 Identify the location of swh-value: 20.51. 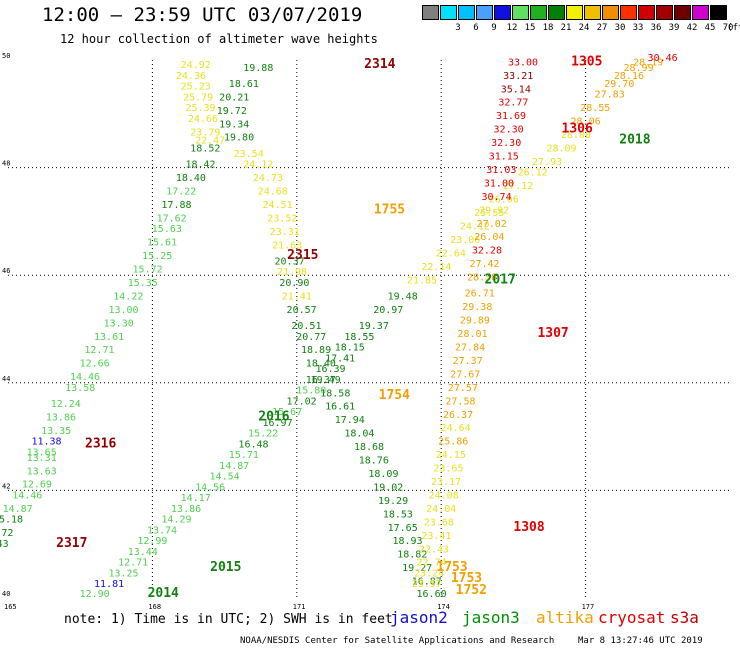
(306, 326).